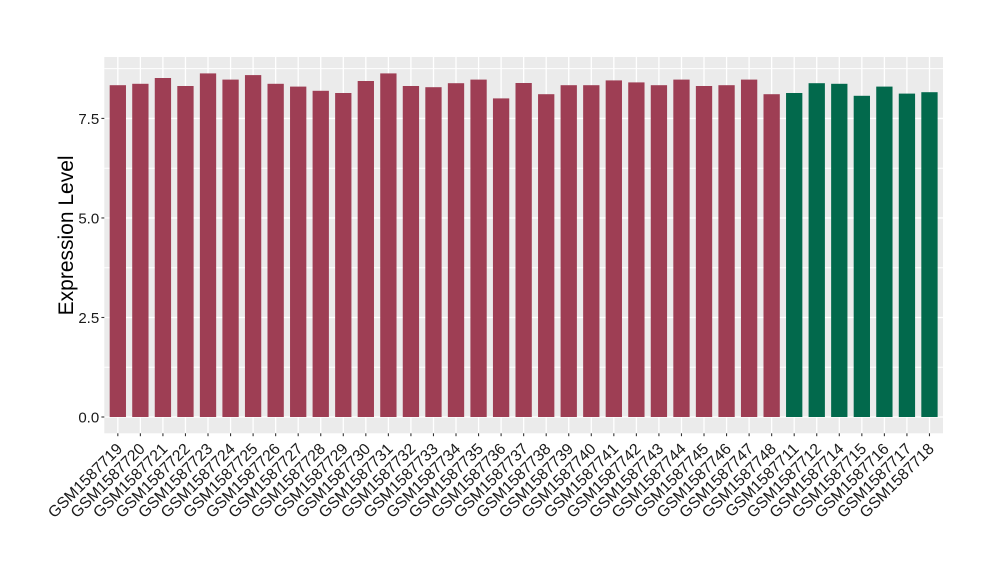 The image size is (1000, 580). I want to click on svg-text: Expression Level, so click(66, 235).